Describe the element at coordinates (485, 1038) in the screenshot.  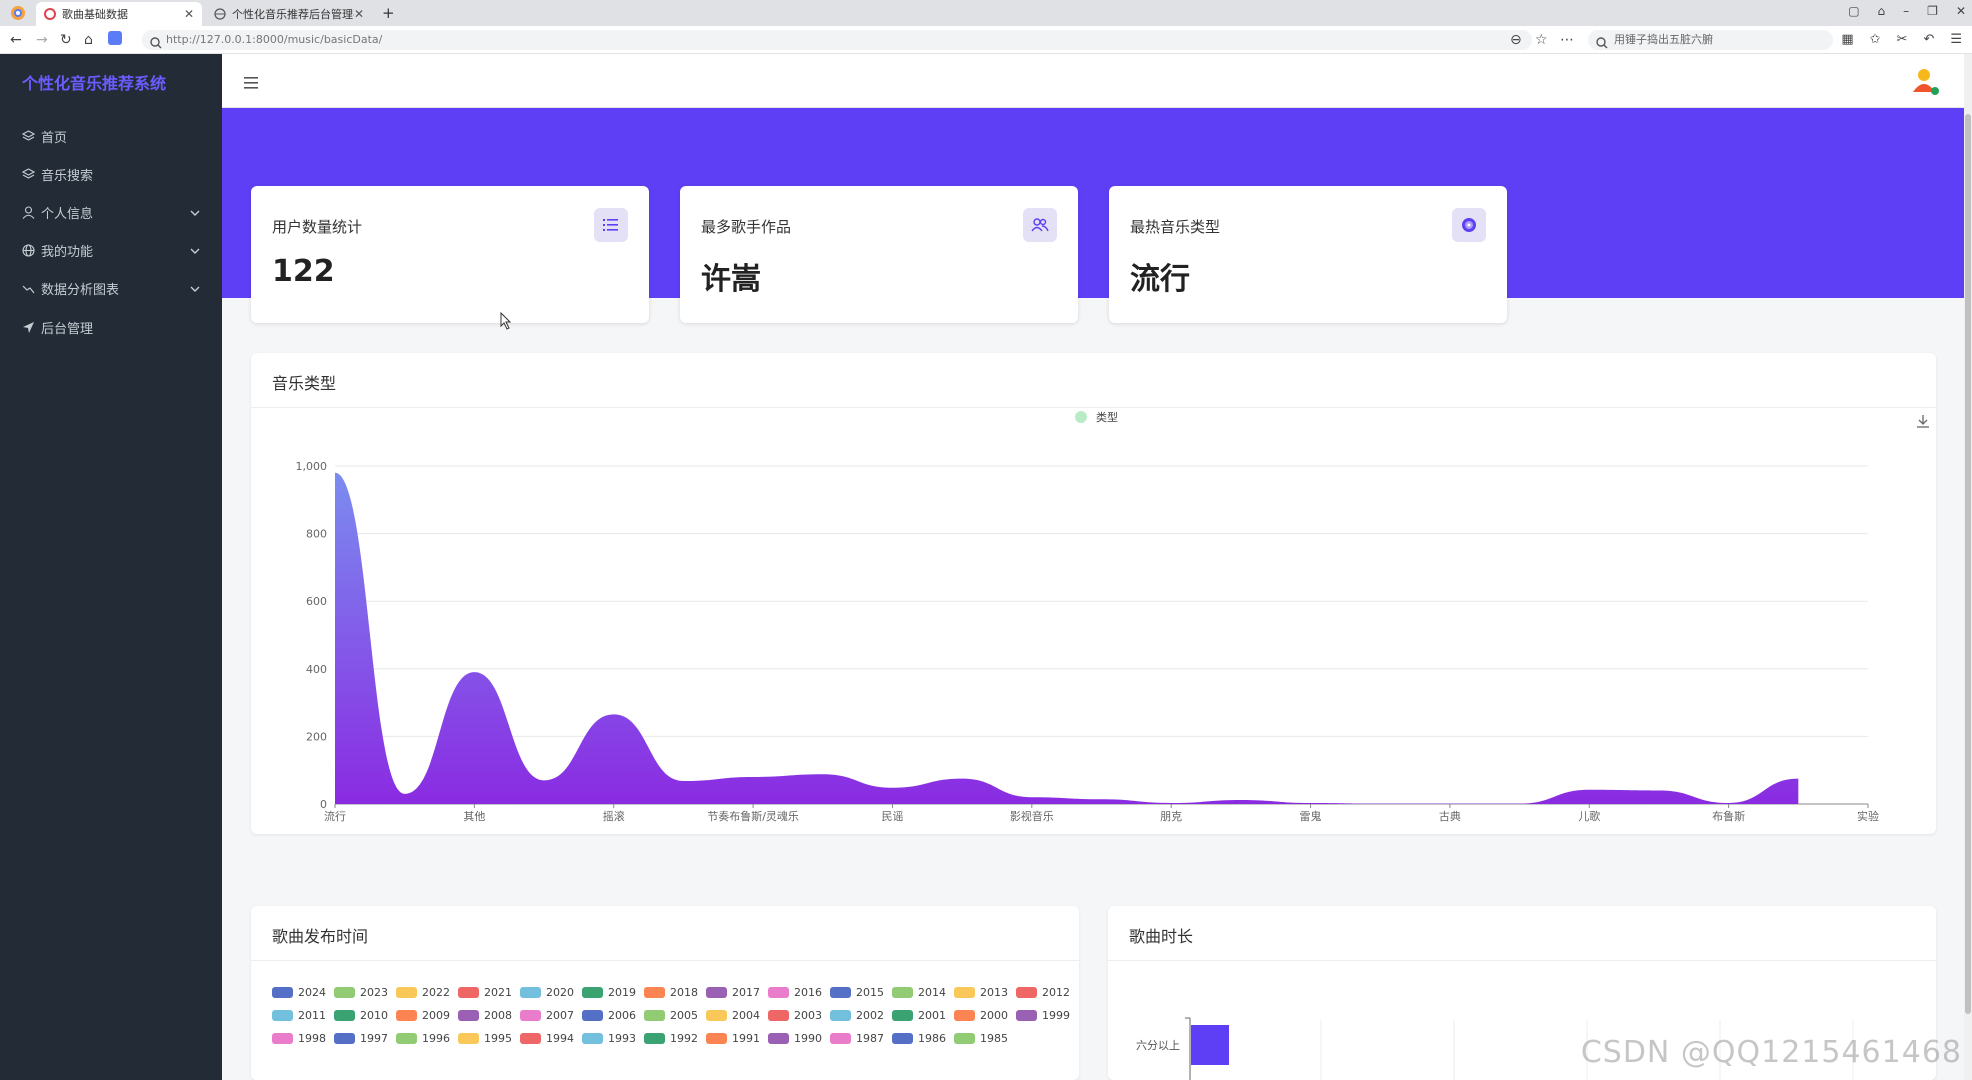
I see `legend-item: 1995` at that location.